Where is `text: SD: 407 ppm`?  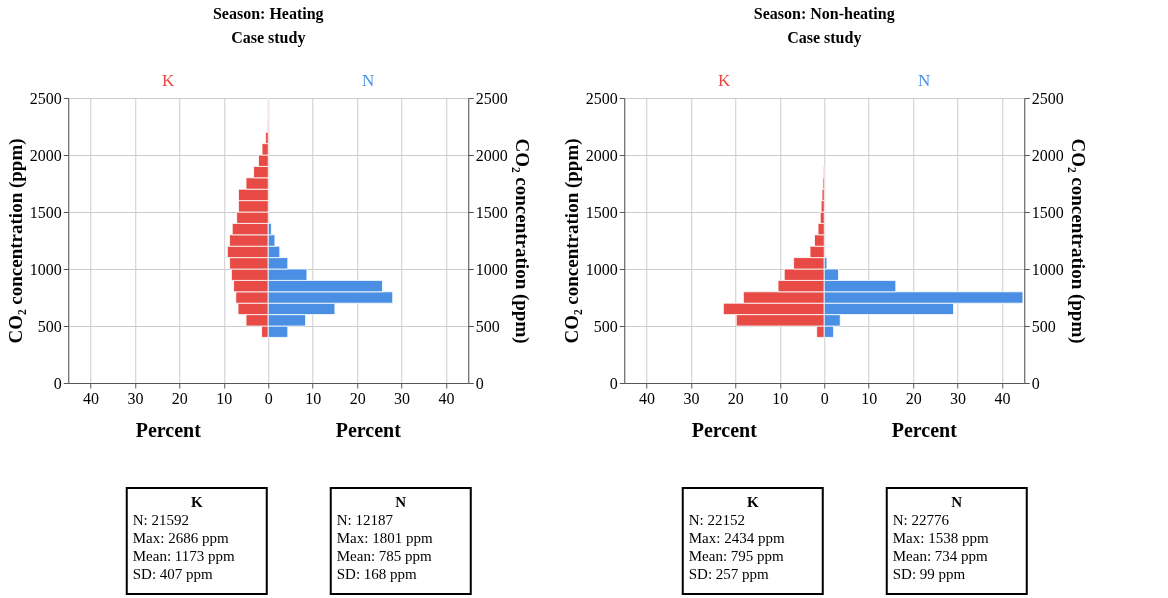 text: SD: 407 ppm is located at coordinates (173, 574).